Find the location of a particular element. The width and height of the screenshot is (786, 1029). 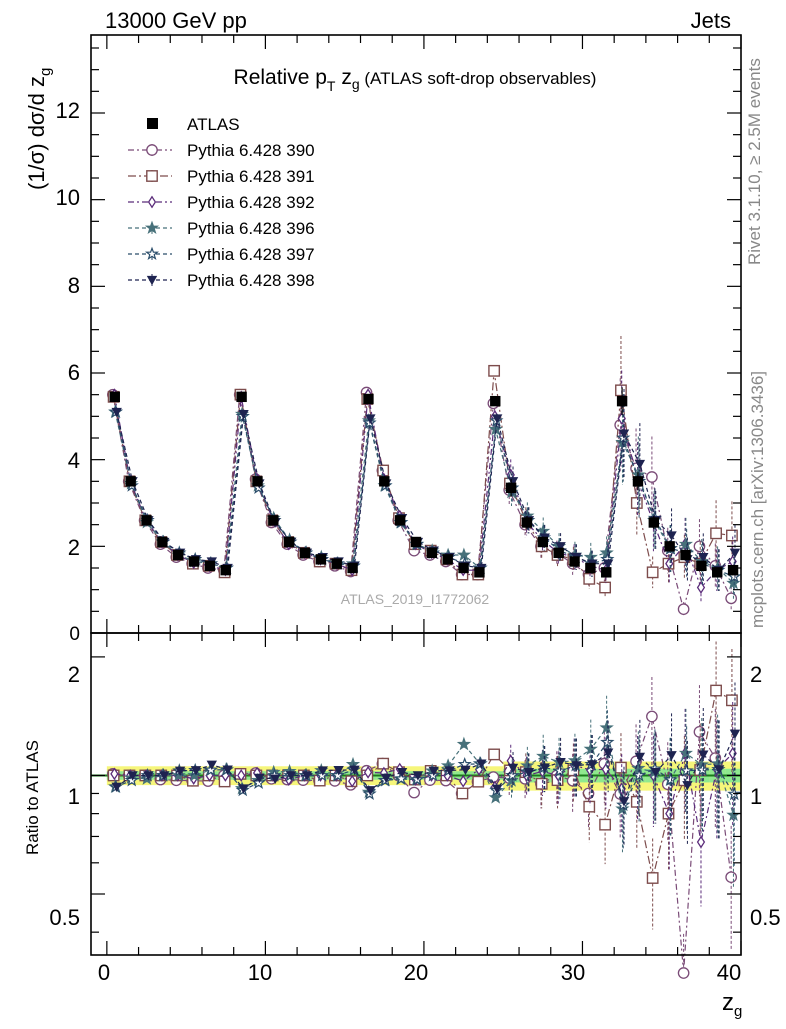

legend-entry-1: Pythia 6.428 391 is located at coordinates (221, 176).